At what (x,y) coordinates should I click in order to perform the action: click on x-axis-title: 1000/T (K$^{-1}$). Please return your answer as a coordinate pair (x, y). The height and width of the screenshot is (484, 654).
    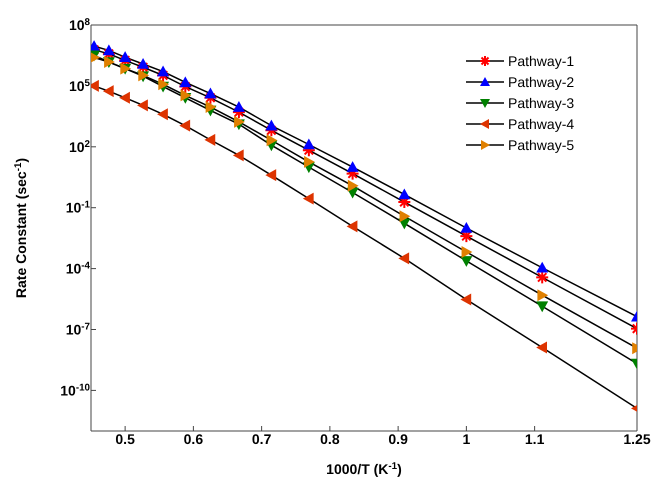
    Looking at the image, I should click on (364, 468).